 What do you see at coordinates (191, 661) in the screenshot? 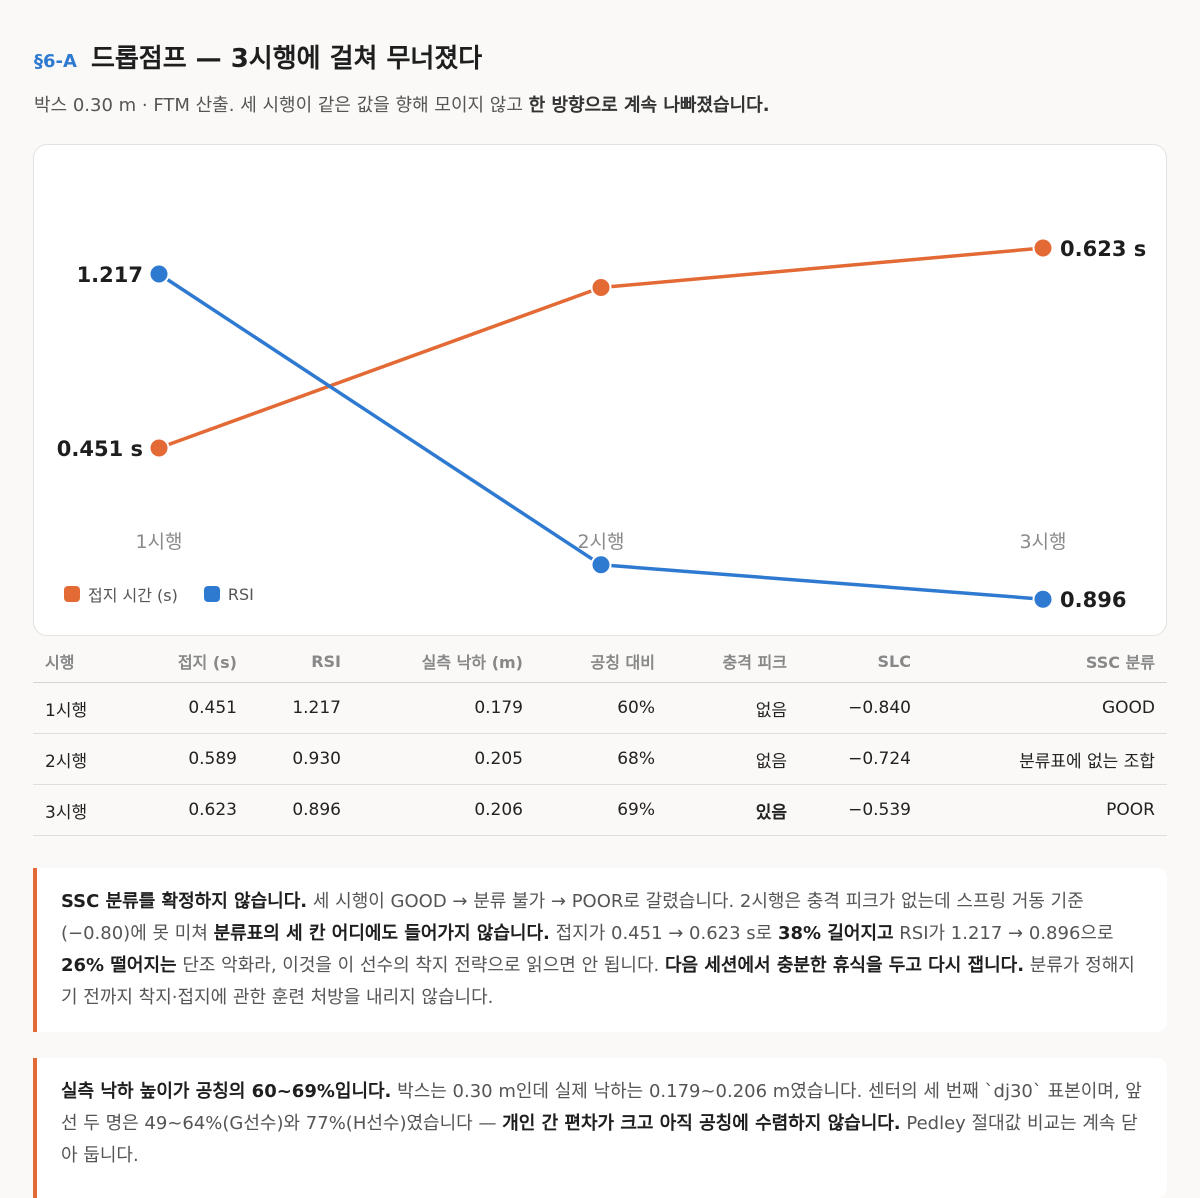
I see `col-header-contact: 접지 (s)` at bounding box center [191, 661].